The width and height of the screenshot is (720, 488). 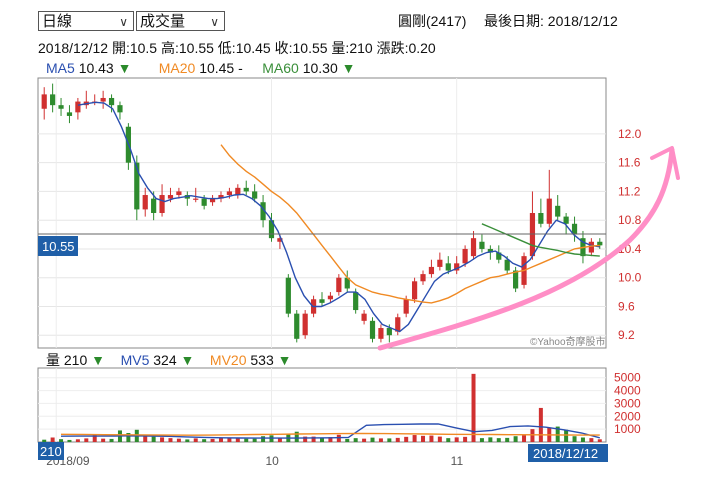 I want to click on ma-legend: MA5 10.43 ▼ MA20 10.45 - MA60 10.30 ▼, so click(x=201, y=68).